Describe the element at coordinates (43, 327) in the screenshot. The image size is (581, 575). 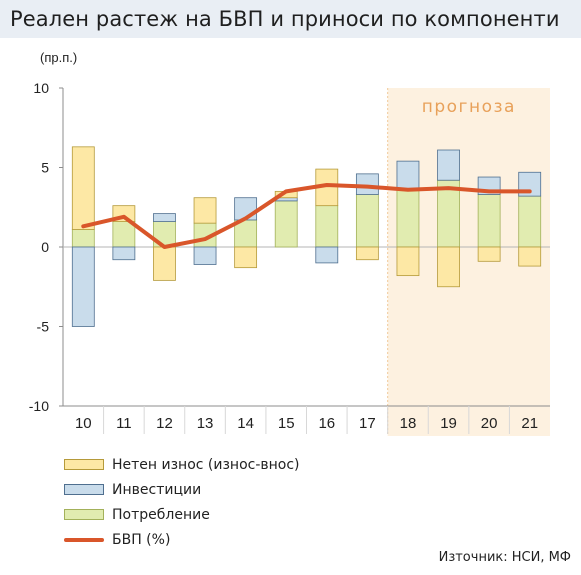
I see `y-tick-label: -5` at that location.